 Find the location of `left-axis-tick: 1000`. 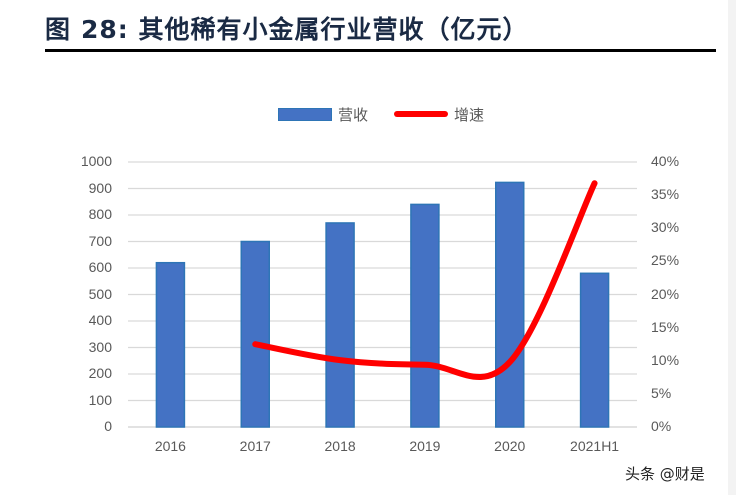

left-axis-tick: 1000 is located at coordinates (96, 161).